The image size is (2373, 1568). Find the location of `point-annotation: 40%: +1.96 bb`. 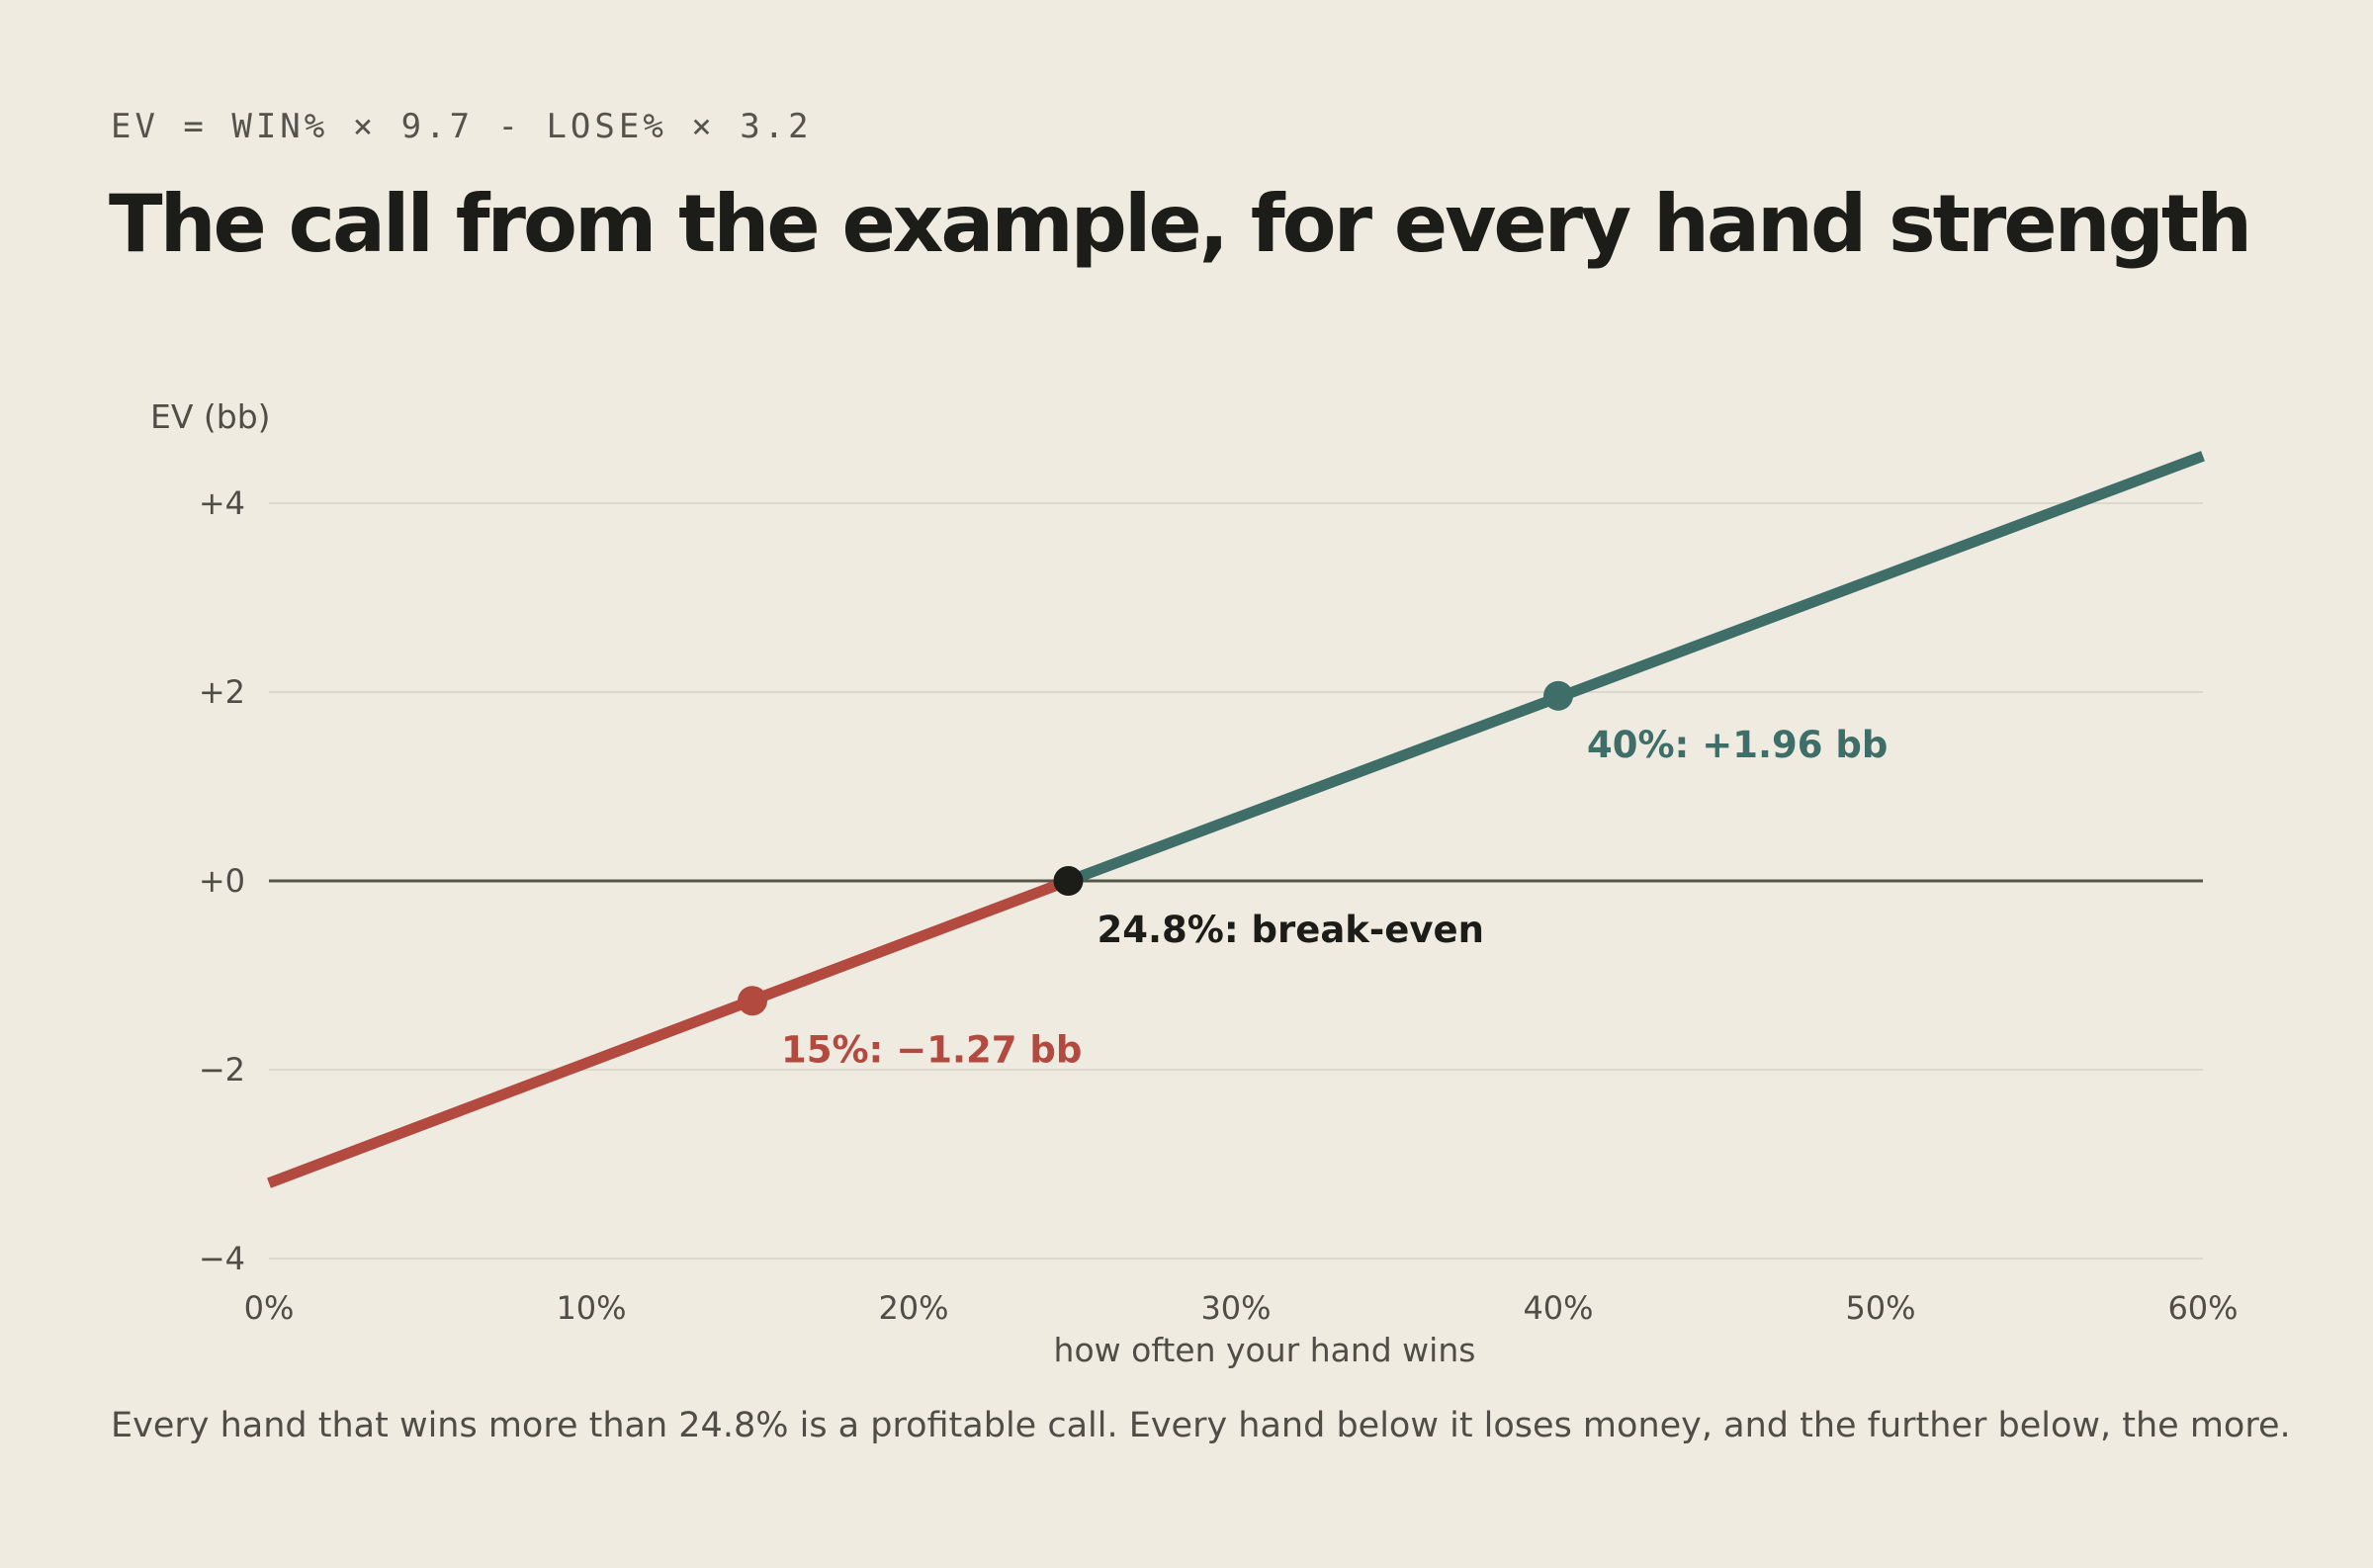

point-annotation: 40%: +1.96 bb is located at coordinates (1737, 745).